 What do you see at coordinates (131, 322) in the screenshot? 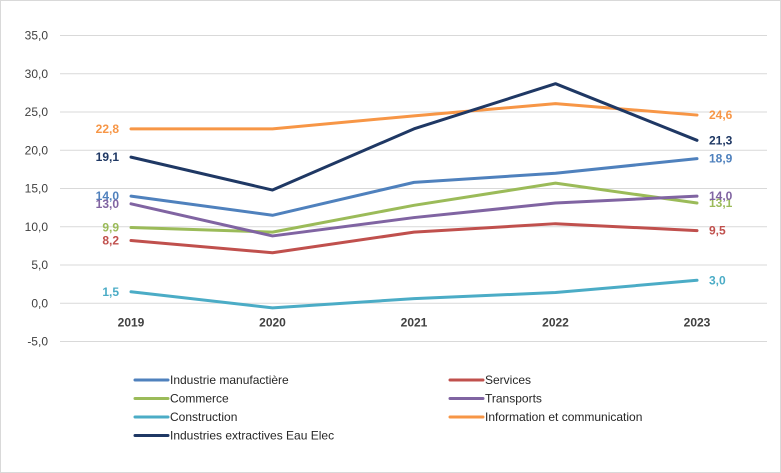
I see `x-tick-label: 2019` at bounding box center [131, 322].